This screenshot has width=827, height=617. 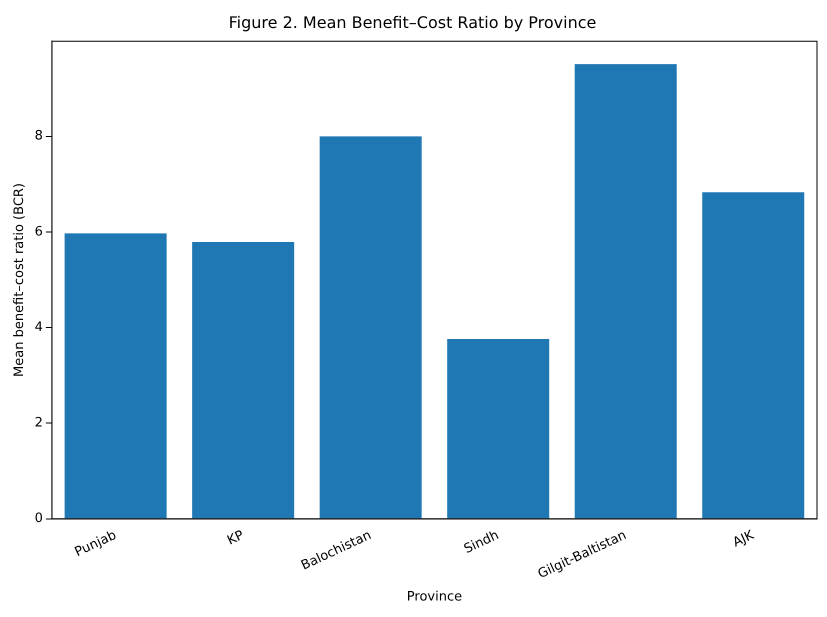 What do you see at coordinates (412, 22) in the screenshot?
I see `chart-title: Figure 2. Mean Benefit–Cost Ratio by Province` at bounding box center [412, 22].